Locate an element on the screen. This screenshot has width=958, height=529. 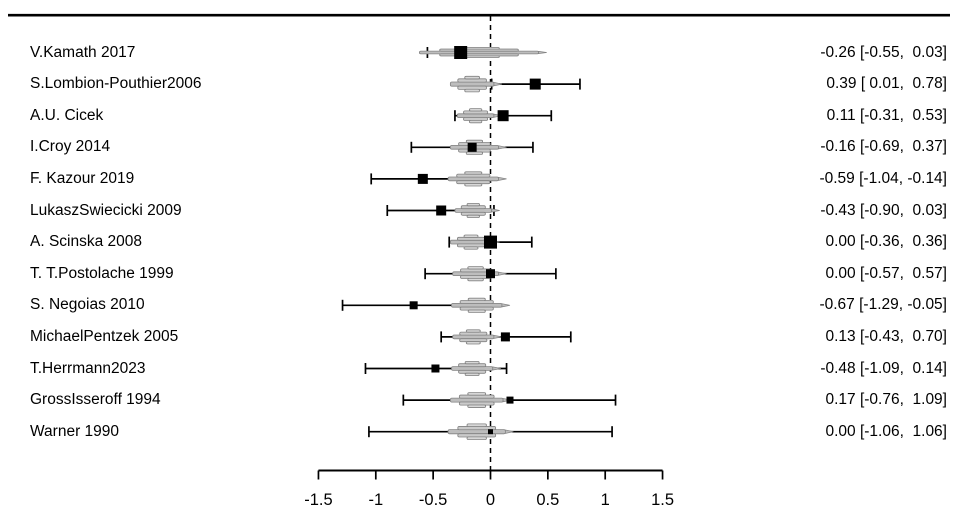
study-label: A.U. Cicek is located at coordinates (67, 115).